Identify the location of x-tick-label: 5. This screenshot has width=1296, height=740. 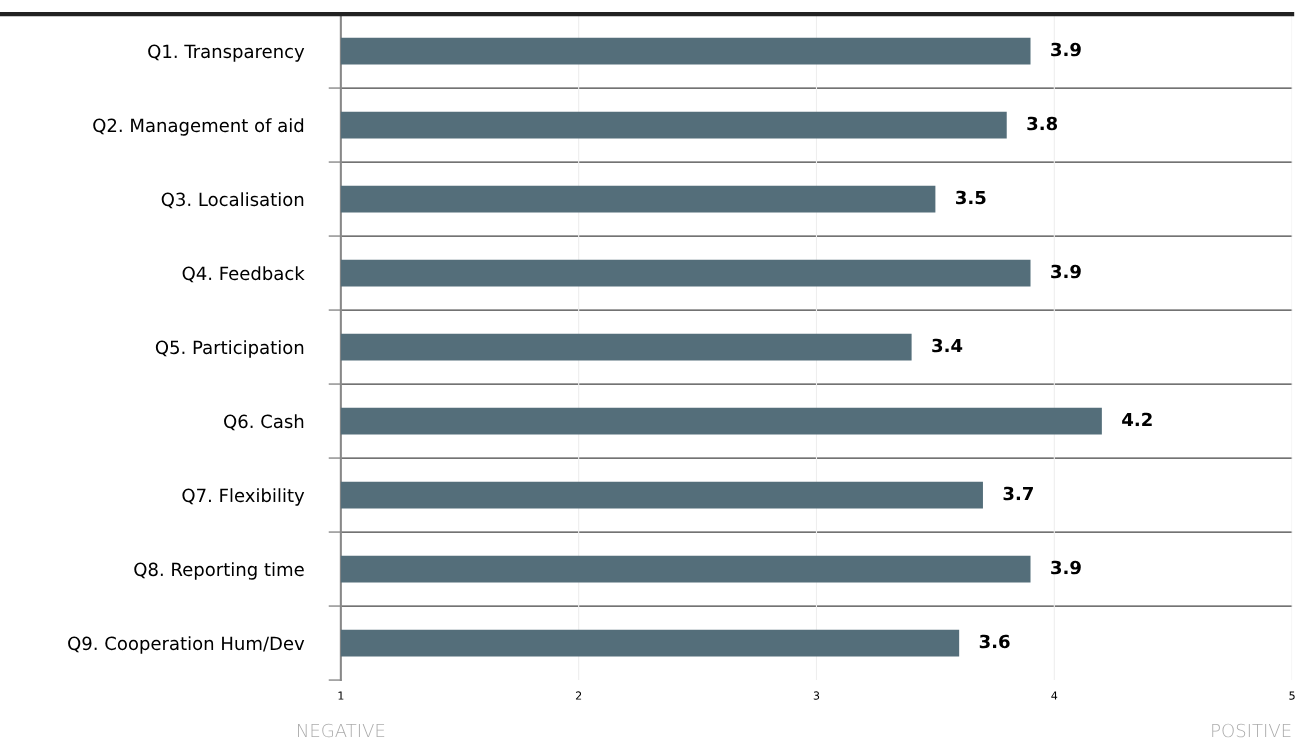
(1292, 695).